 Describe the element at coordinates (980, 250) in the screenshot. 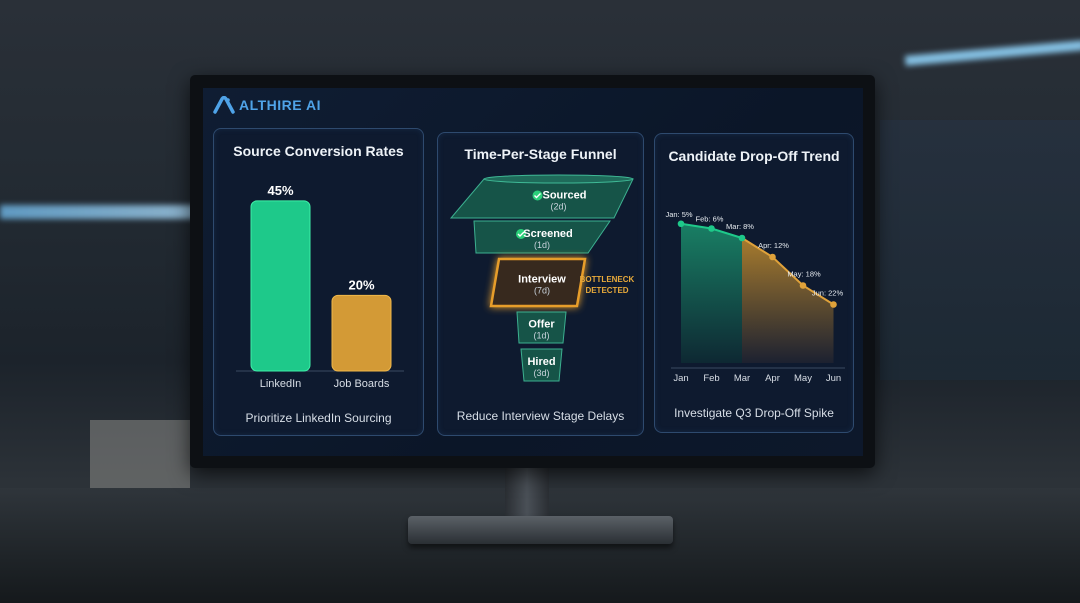

I see `glass-door` at that location.